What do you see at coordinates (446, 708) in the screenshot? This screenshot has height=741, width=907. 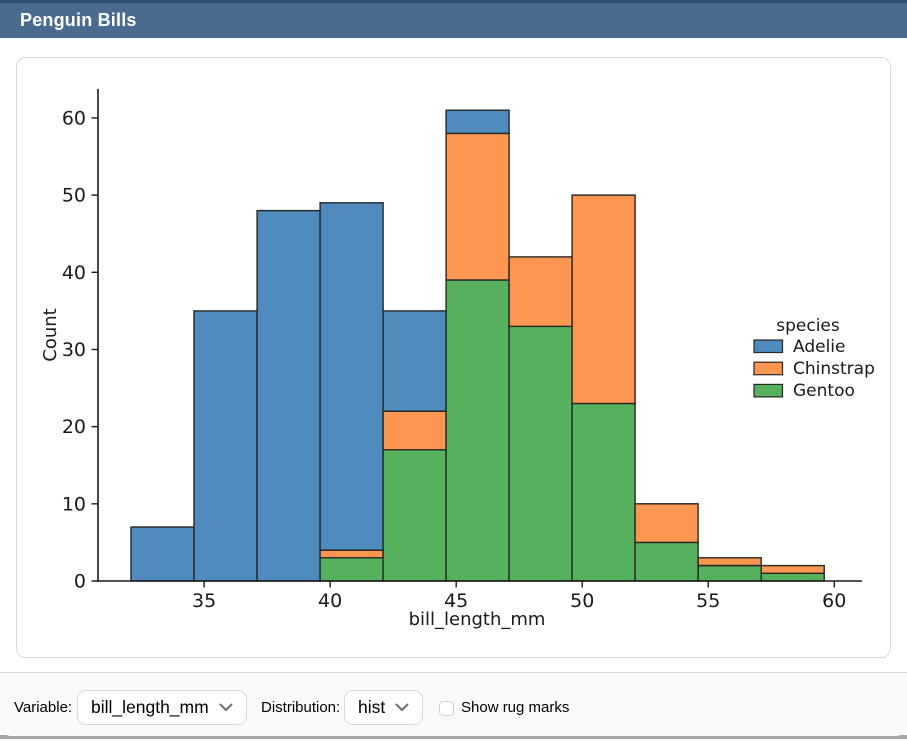 I see `rug-checkbox` at bounding box center [446, 708].